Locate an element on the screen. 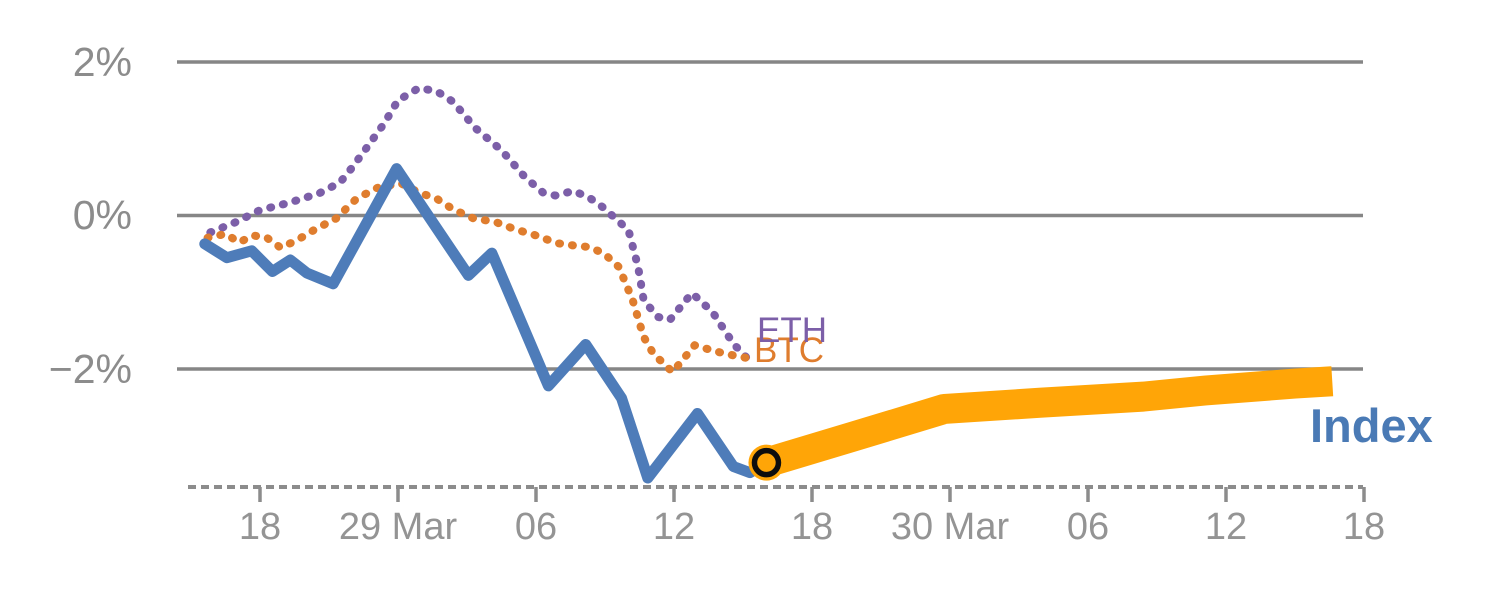 The width and height of the screenshot is (1500, 600). x-tick-label-18b: 18 is located at coordinates (812, 527).